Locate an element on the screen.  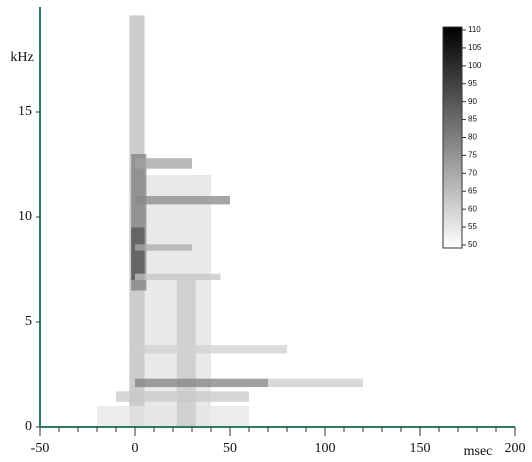
colorbar-tick-label: 65 is located at coordinates (472, 190).